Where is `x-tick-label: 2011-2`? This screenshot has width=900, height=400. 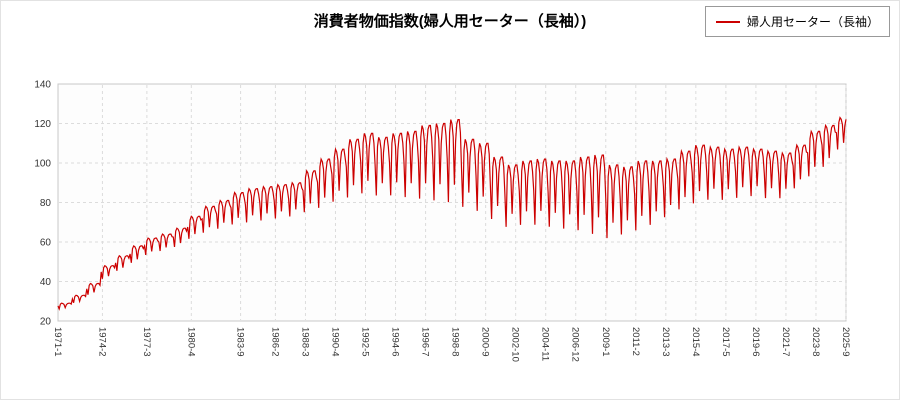 x-tick-label: 2011-2 is located at coordinates (635, 341).